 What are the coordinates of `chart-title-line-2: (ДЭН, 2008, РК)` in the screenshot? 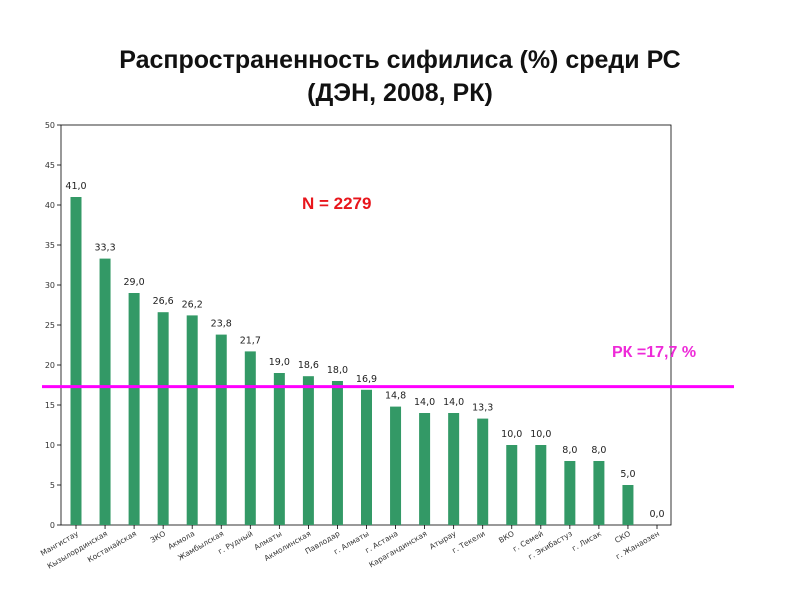 It's located at (400, 93).